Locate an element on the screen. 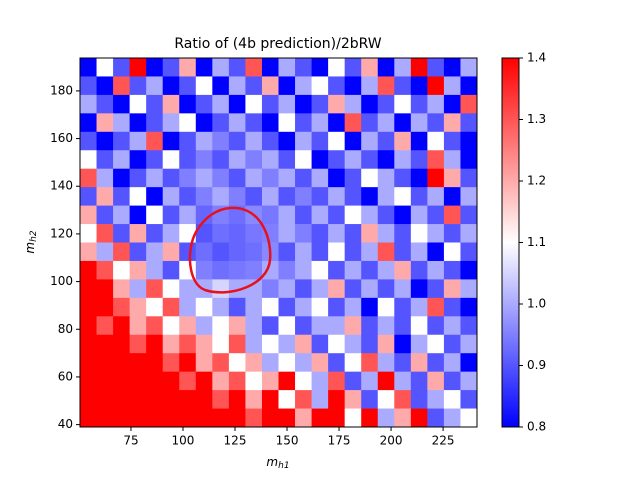 The height and width of the screenshot is (480, 640). y-tick-label: 60 is located at coordinates (65, 376).